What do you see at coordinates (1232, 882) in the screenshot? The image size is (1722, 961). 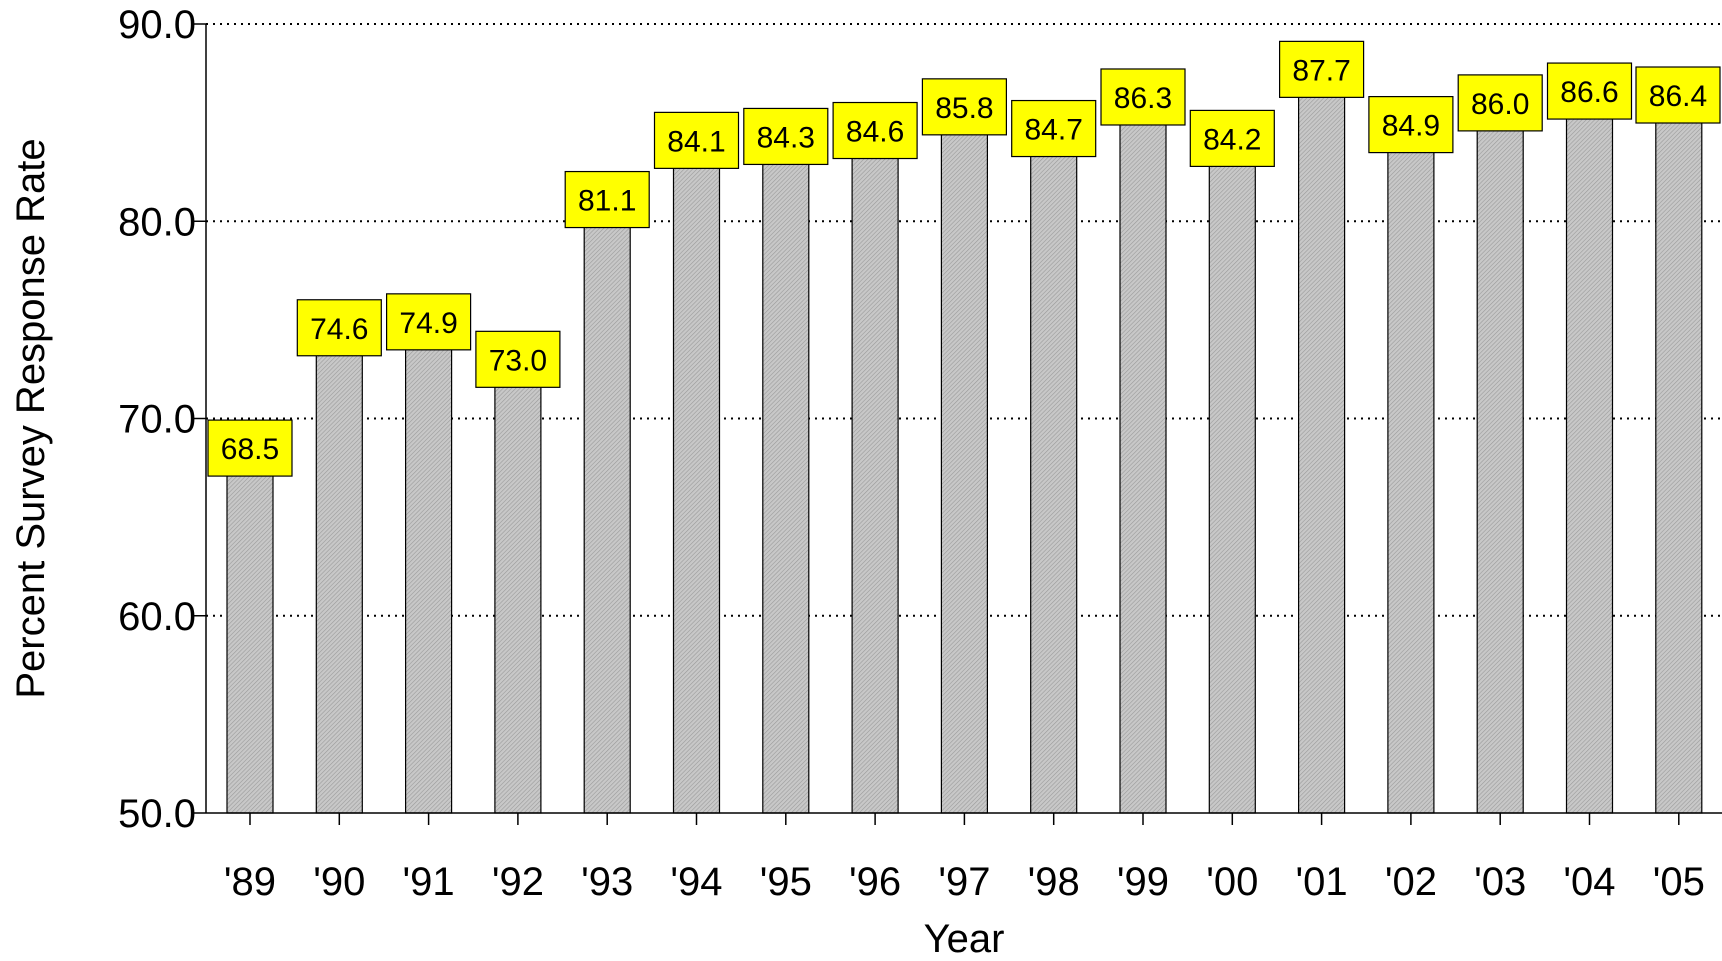 I see `x-tick-label: '00` at bounding box center [1232, 882].